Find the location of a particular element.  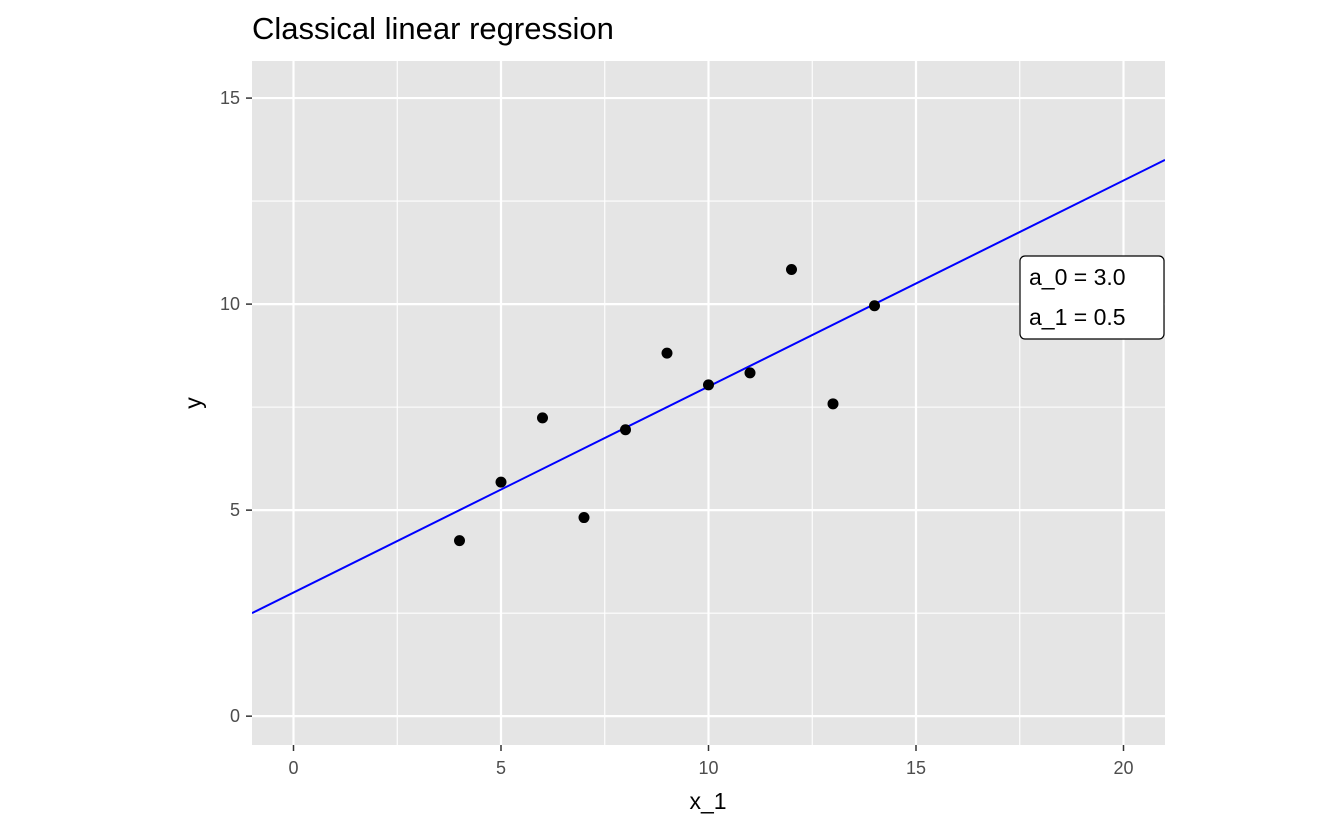

y-tick-label: 10 is located at coordinates (230, 304).